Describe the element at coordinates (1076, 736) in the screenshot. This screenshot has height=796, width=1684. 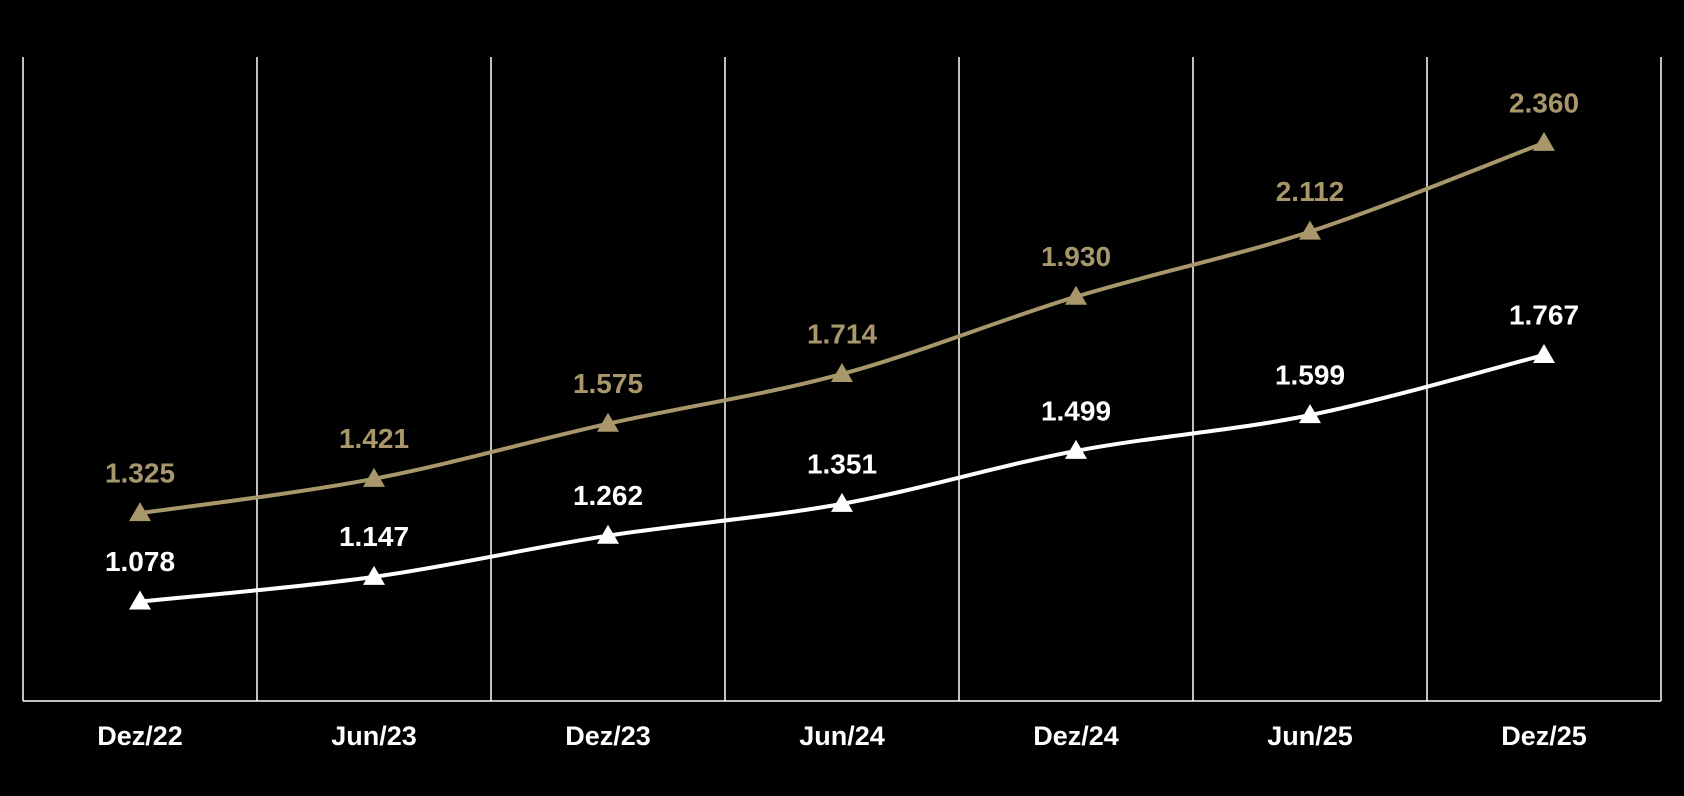
I see `x-tick-label: Dez/24` at that location.